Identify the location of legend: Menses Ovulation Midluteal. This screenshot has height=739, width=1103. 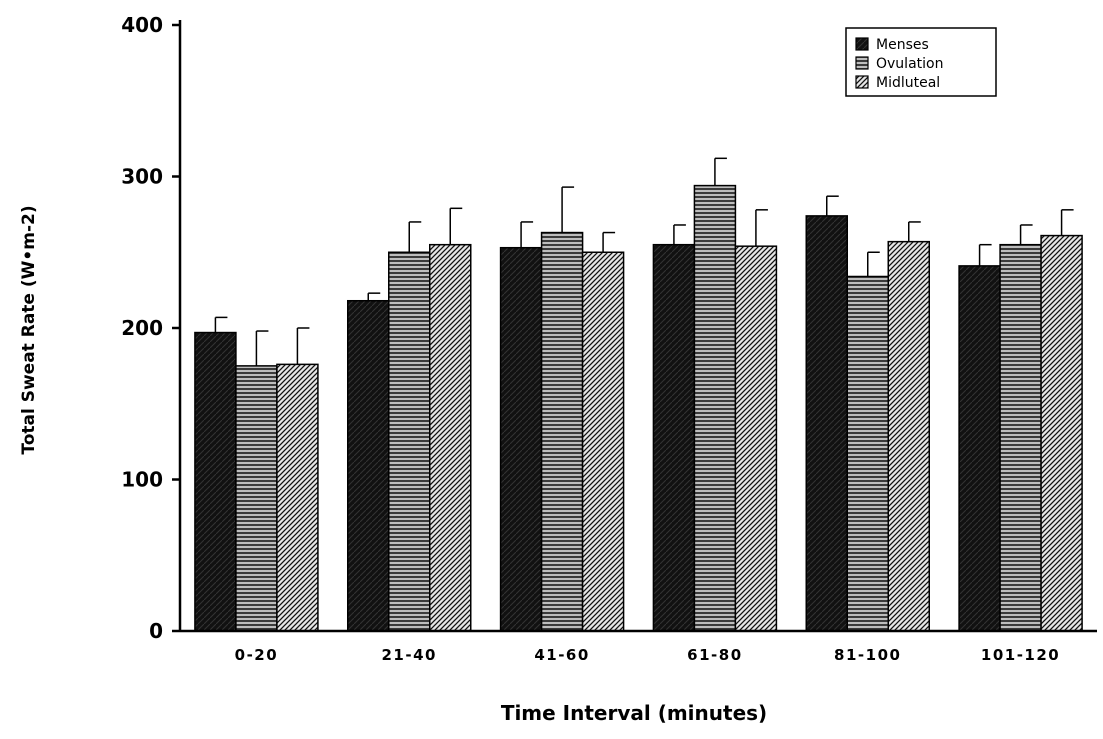
(921, 62).